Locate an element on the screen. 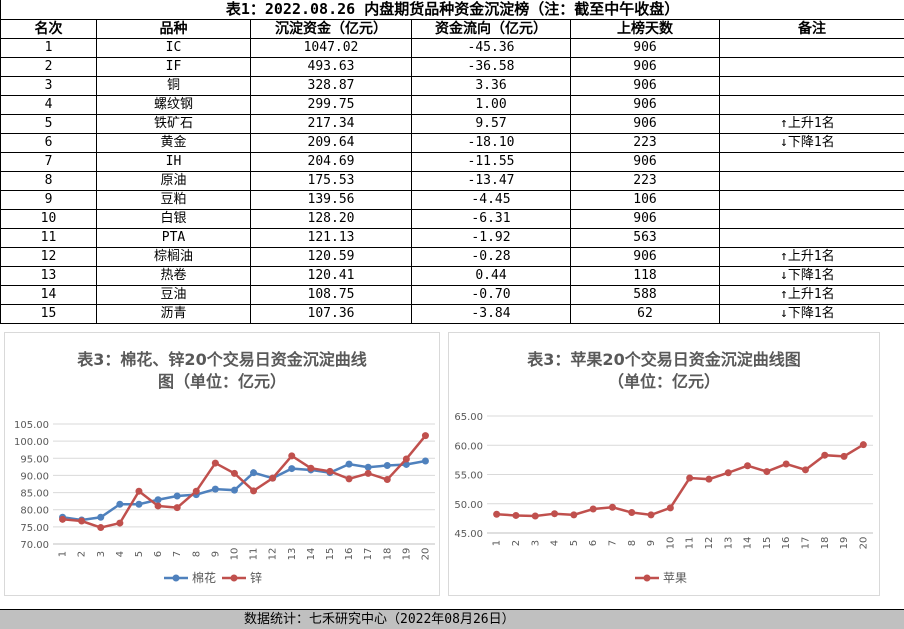 This screenshot has height=629, width=904. variety-cell: PTA is located at coordinates (174, 238).